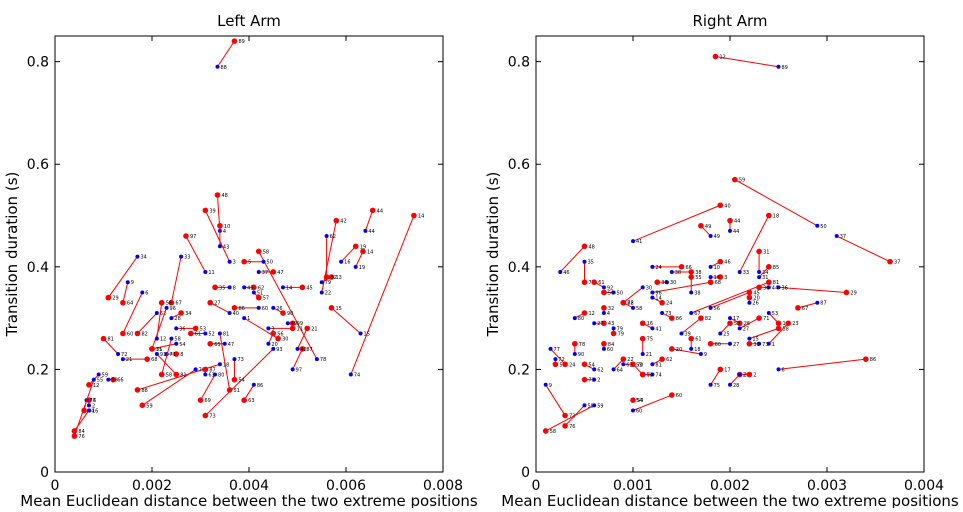  What do you see at coordinates (224, 232) in the screenshot?
I see `blue-point-label: 4` at bounding box center [224, 232].